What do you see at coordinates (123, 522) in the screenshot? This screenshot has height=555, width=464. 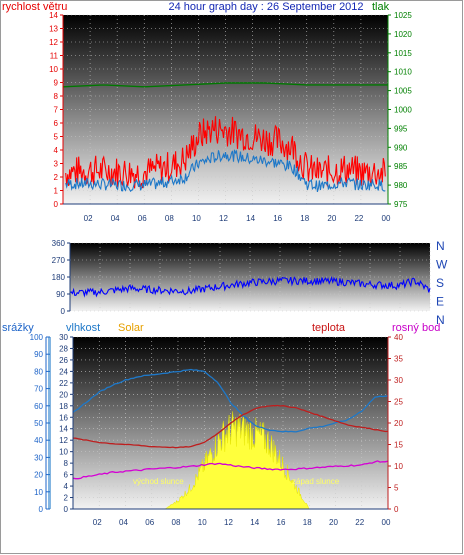 I see `climate-x-tick-label: 04` at bounding box center [123, 522].